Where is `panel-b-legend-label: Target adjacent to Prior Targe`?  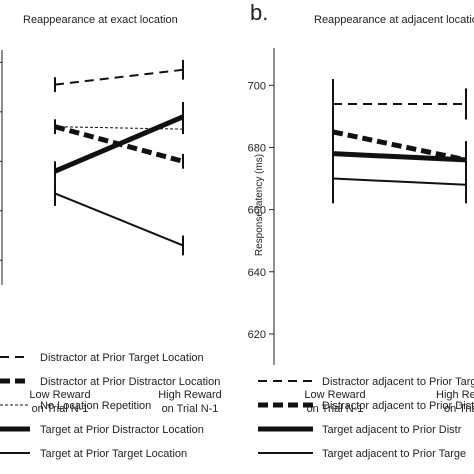
panel-b-legend-label: Target adjacent to Prior Targe is located at coordinates (394, 454).